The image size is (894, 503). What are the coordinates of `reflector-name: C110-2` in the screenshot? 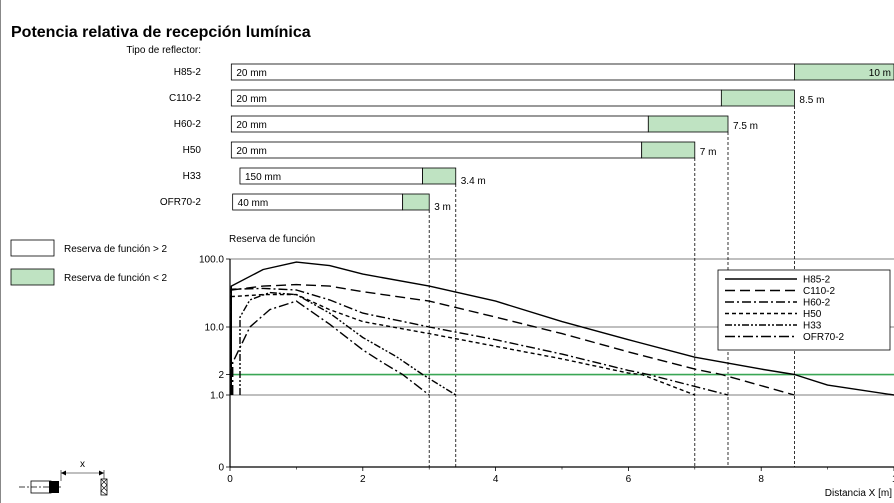 It's located at (185, 98).